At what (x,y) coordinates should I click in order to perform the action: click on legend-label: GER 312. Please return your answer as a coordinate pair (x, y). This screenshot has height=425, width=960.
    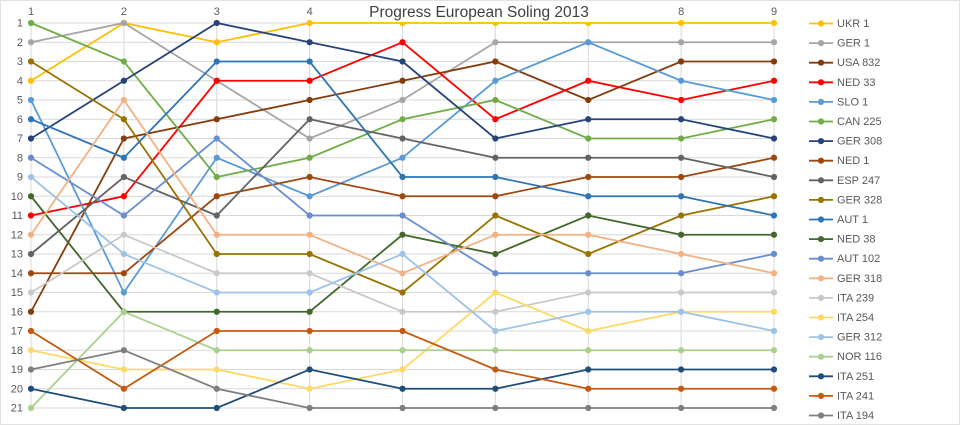
    Looking at the image, I should click on (859, 338).